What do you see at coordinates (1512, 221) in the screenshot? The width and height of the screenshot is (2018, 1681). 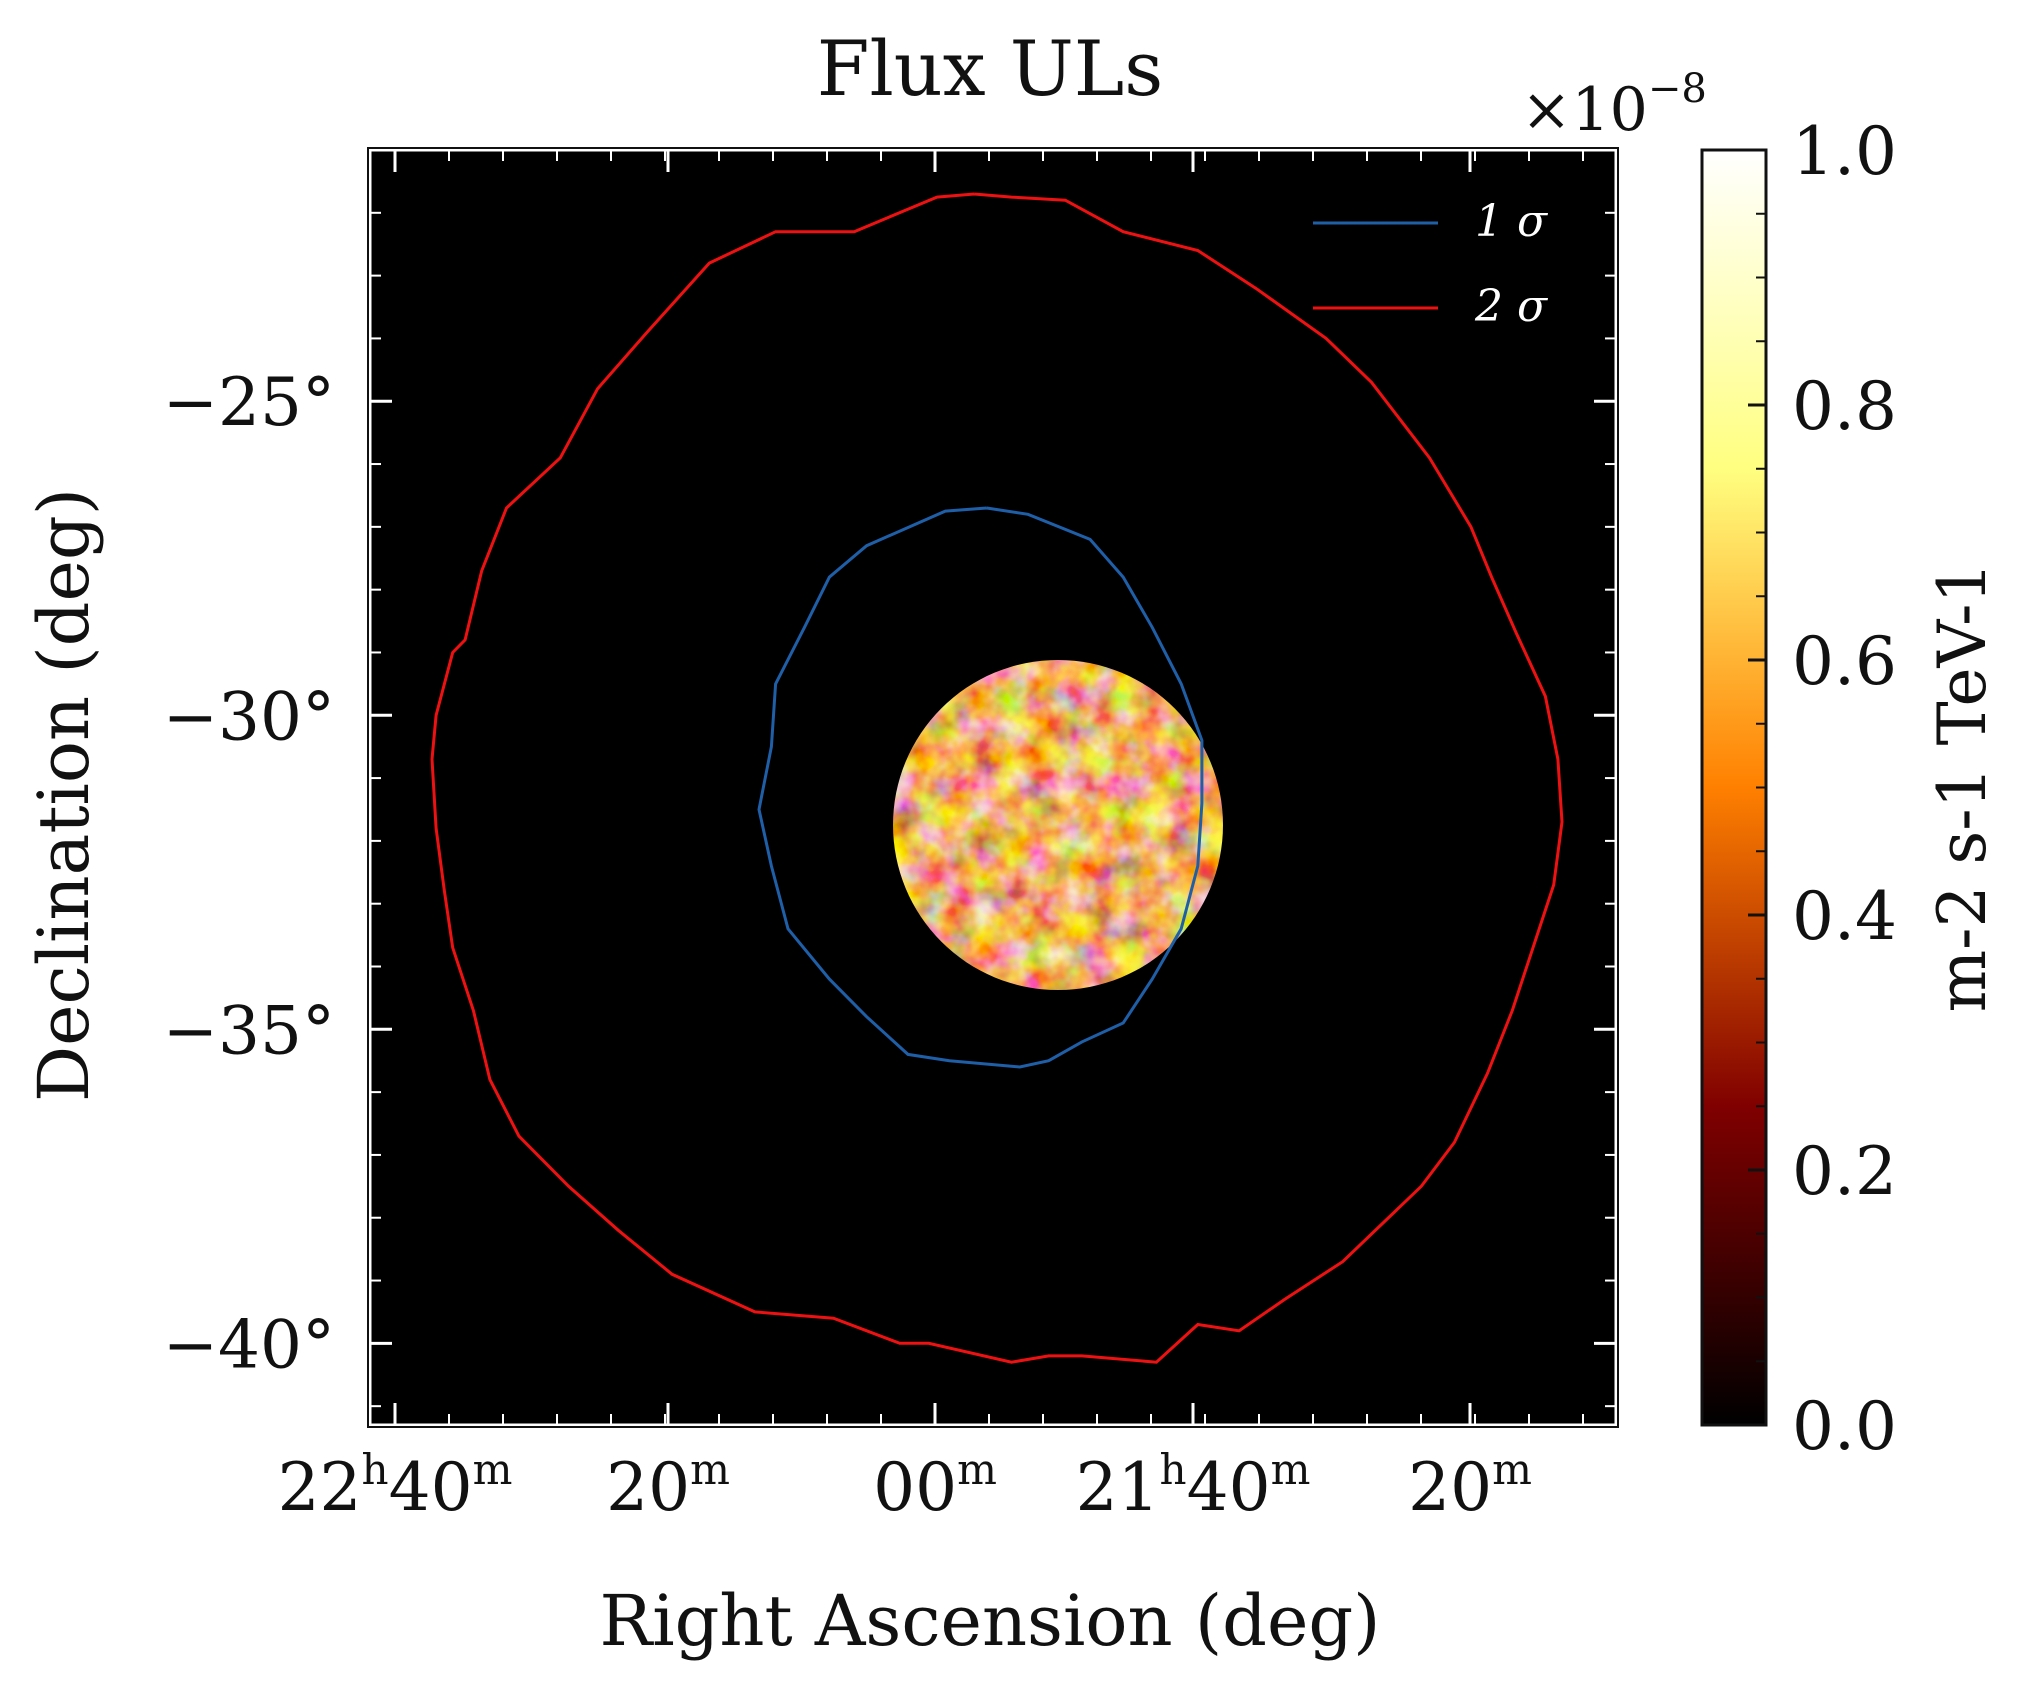 I see `legend-label-1sigma: 1 σ` at bounding box center [1512, 221].